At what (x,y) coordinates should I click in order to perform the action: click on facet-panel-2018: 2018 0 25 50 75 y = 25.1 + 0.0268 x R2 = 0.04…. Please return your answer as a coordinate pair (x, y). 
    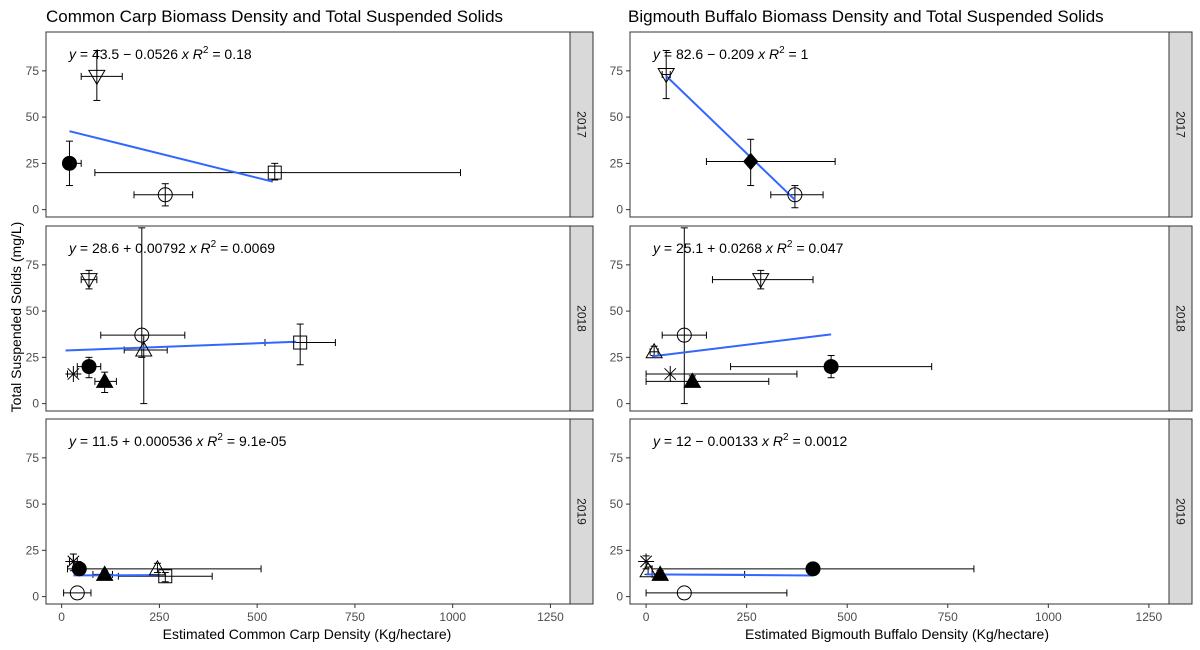
    Looking at the image, I should click on (901, 318).